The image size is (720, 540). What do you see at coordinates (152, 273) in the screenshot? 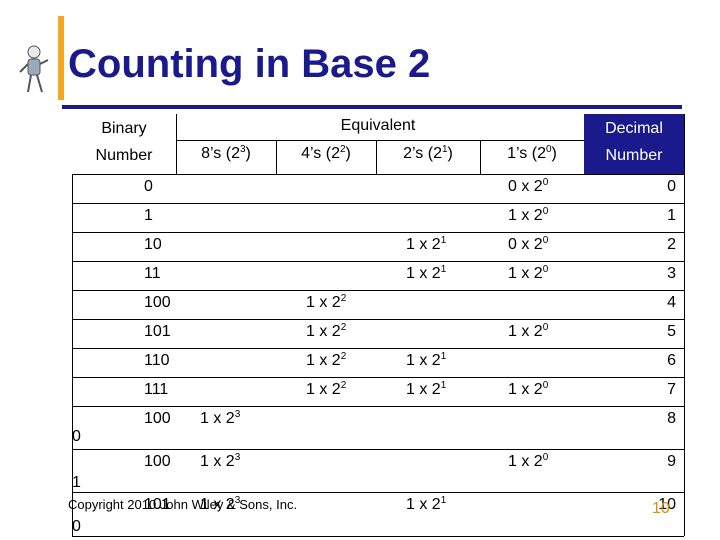
I see `binary-value: 11` at bounding box center [152, 273].